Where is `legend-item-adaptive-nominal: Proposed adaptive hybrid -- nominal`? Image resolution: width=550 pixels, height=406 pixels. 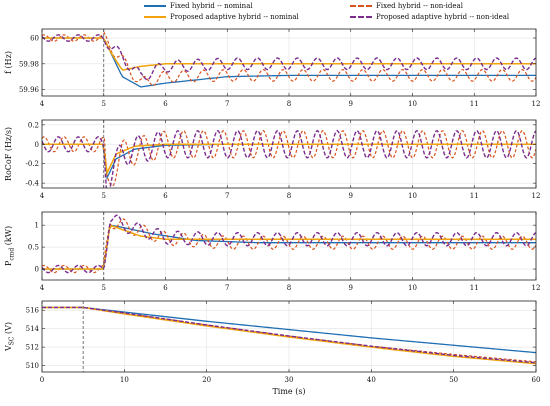 legend-item-adaptive-nominal: Proposed adaptive hybrid -- nominal is located at coordinates (221, 17).